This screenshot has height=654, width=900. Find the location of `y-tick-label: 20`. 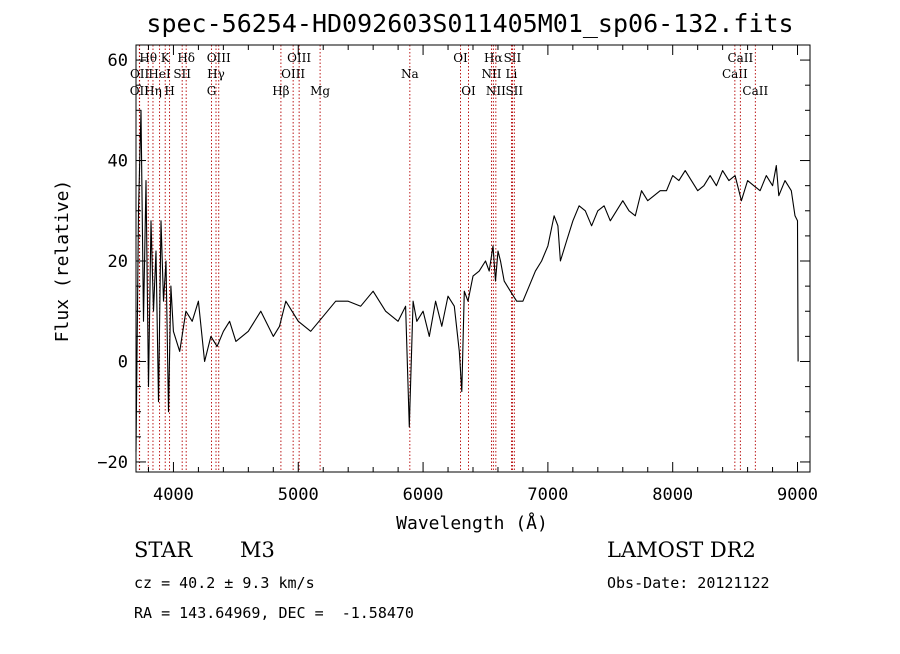

y-tick-label: 20 is located at coordinates (118, 262).